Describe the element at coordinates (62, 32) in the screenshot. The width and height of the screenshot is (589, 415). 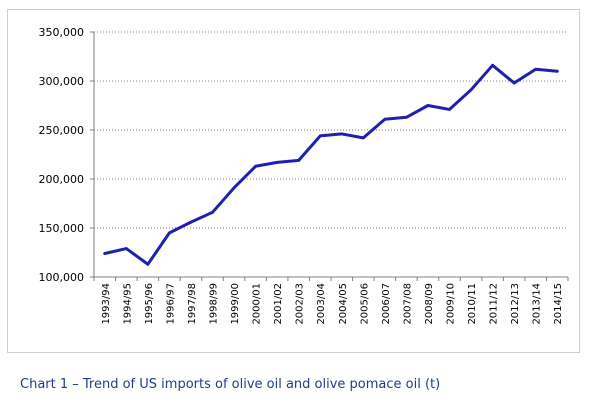
I see `y-tick-label: 350,000` at that location.